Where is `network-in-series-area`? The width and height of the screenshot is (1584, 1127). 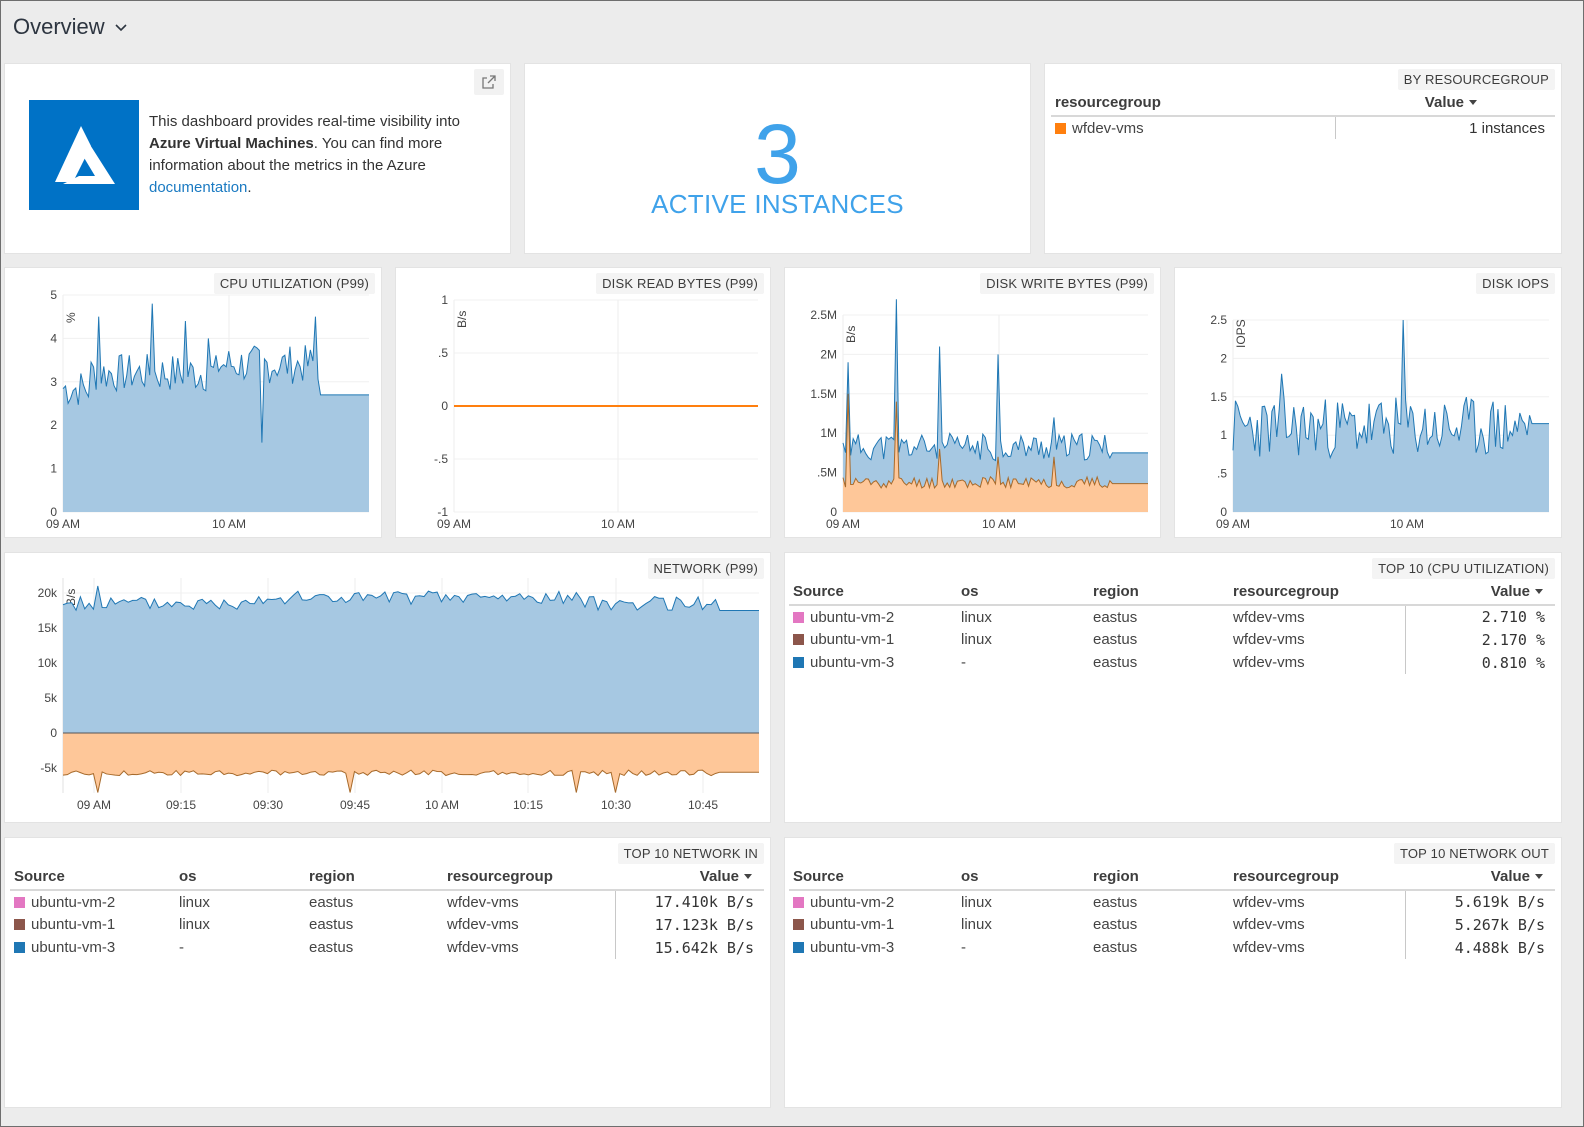
network-in-series-area is located at coordinates (411, 659).